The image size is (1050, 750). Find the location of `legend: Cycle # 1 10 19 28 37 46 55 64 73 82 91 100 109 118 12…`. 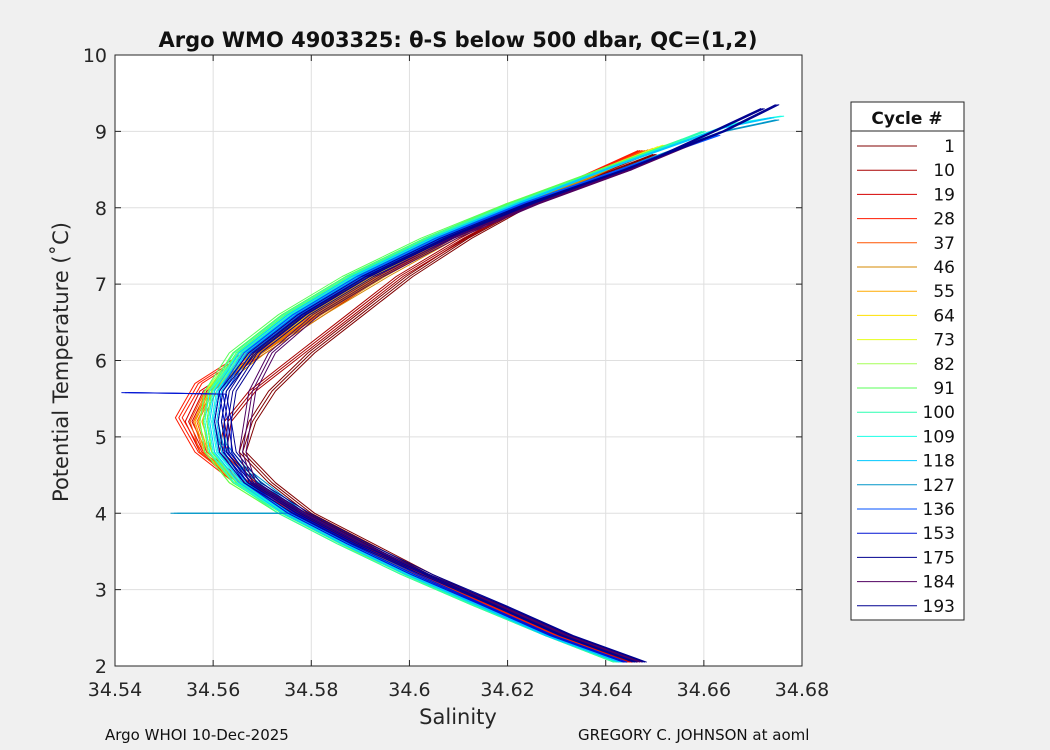

legend: Cycle # 1 10 19 28 37 46 55 64 73 82 91 100 109 118 12… is located at coordinates (907, 361).